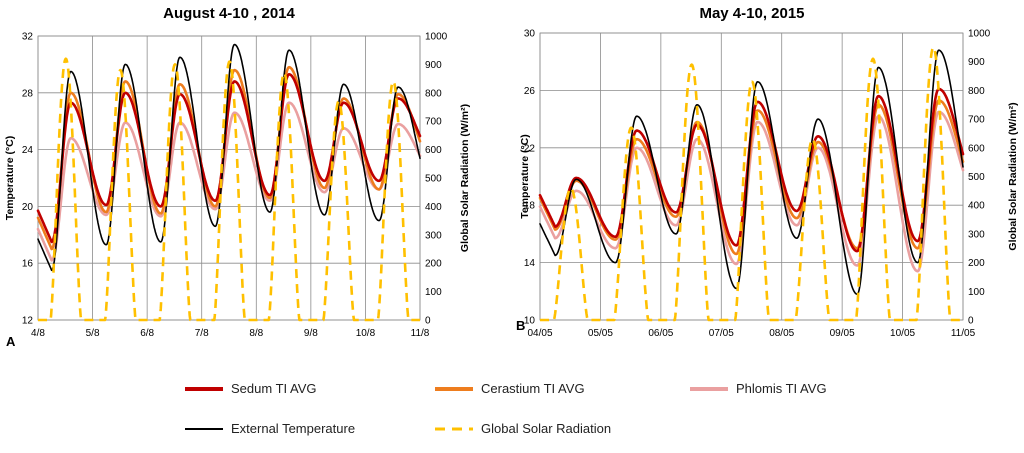 The width and height of the screenshot is (1024, 453). I want to click on chart-title: August 4-10 , 2014, so click(229, 13).